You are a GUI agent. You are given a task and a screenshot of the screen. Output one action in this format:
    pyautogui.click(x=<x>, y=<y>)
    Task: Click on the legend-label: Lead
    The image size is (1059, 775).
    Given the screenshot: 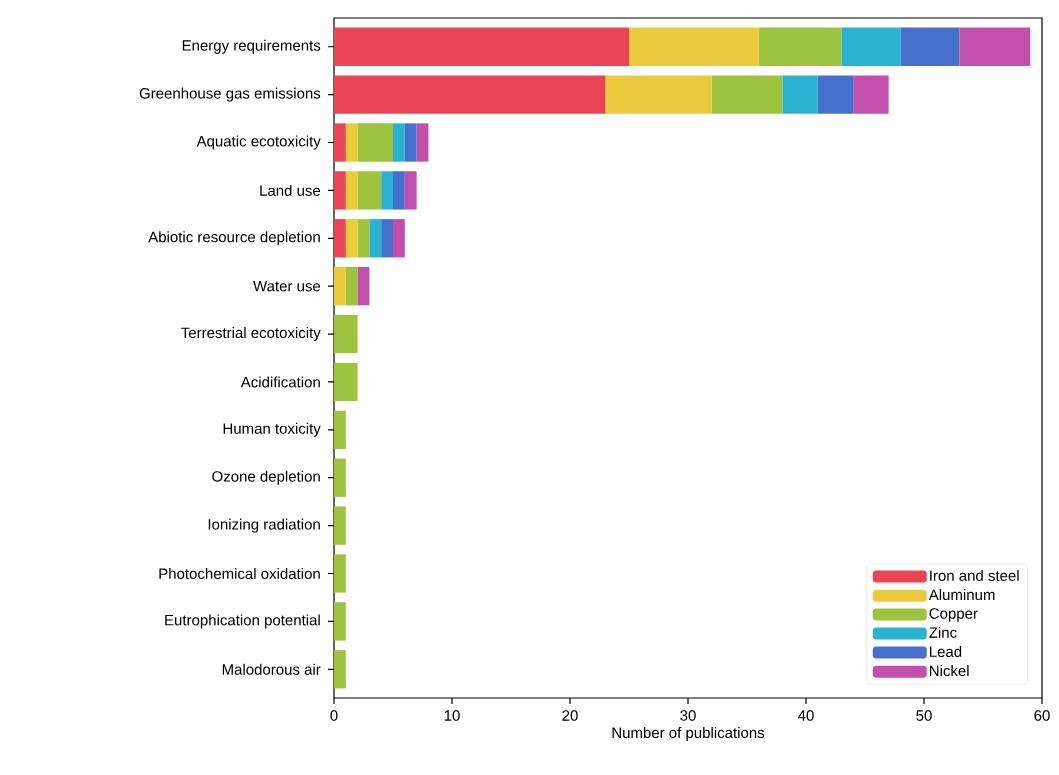 What is the action you would take?
    pyautogui.click(x=945, y=651)
    